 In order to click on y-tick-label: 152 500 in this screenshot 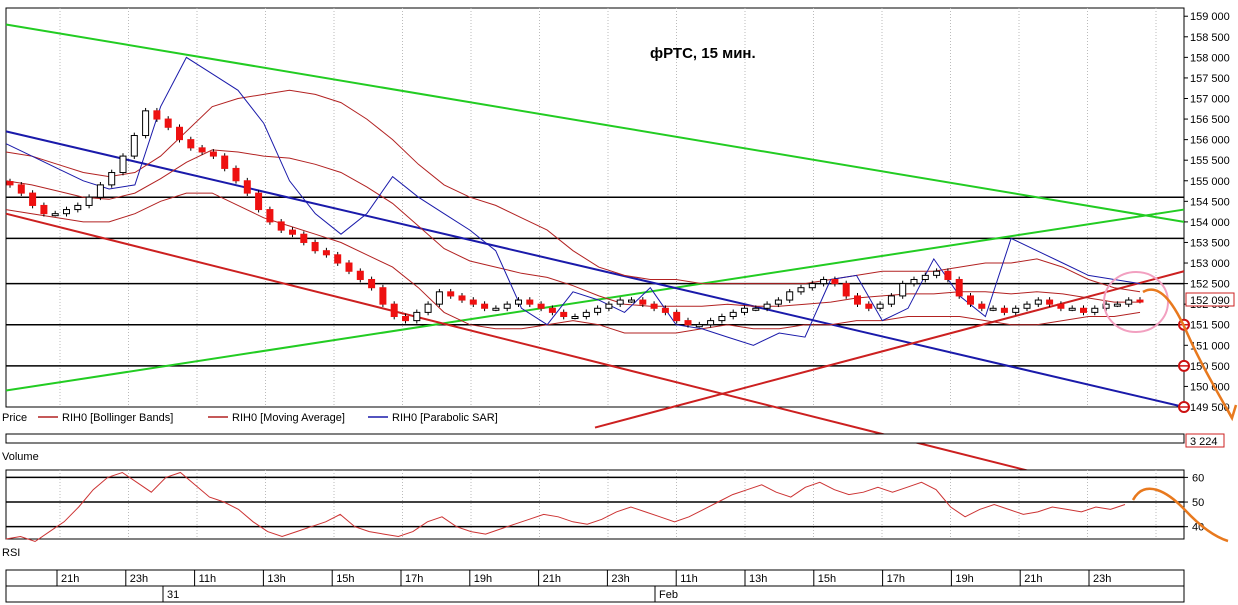, I will do `click(1210, 285)`.